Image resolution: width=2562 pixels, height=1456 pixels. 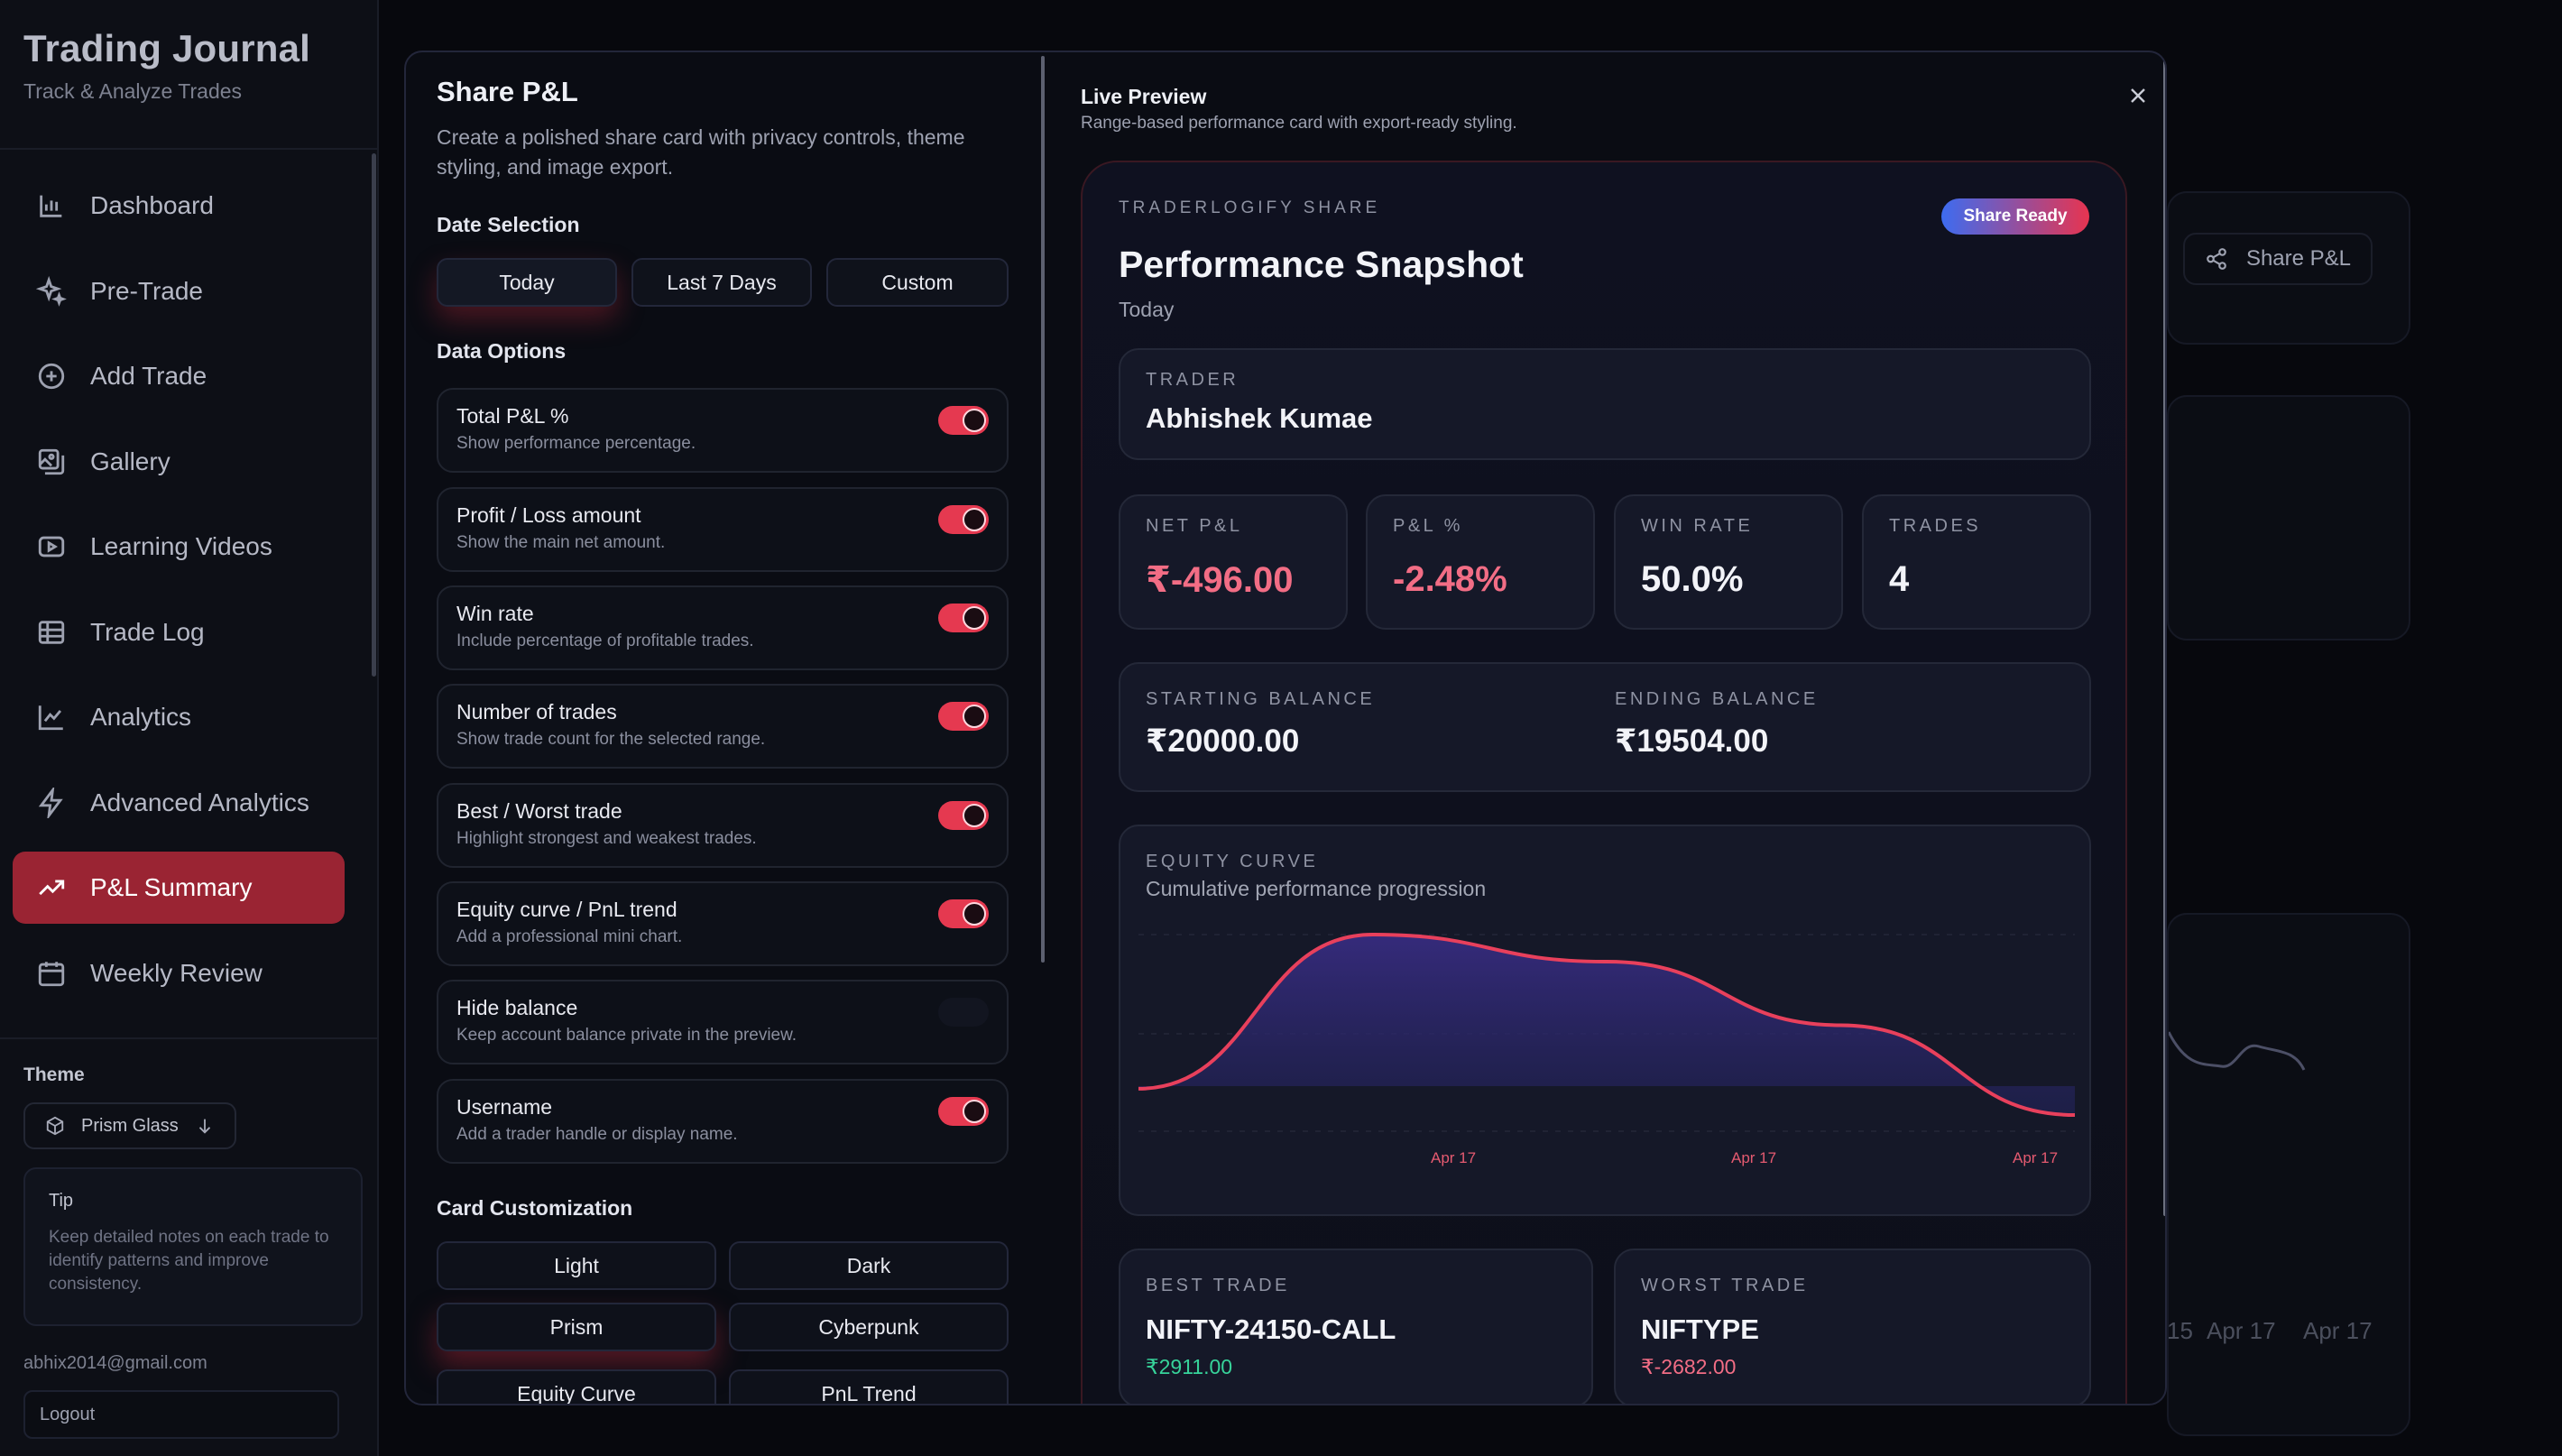 What do you see at coordinates (869, 1327) in the screenshot?
I see `card-style-cyberpunk: Cyberpunk` at bounding box center [869, 1327].